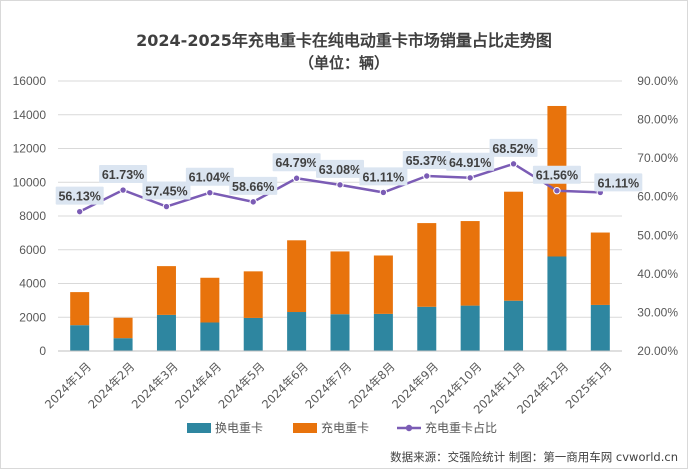 The width and height of the screenshot is (688, 469). I want to click on y-right-tick-label: 50.00%, so click(657, 235).